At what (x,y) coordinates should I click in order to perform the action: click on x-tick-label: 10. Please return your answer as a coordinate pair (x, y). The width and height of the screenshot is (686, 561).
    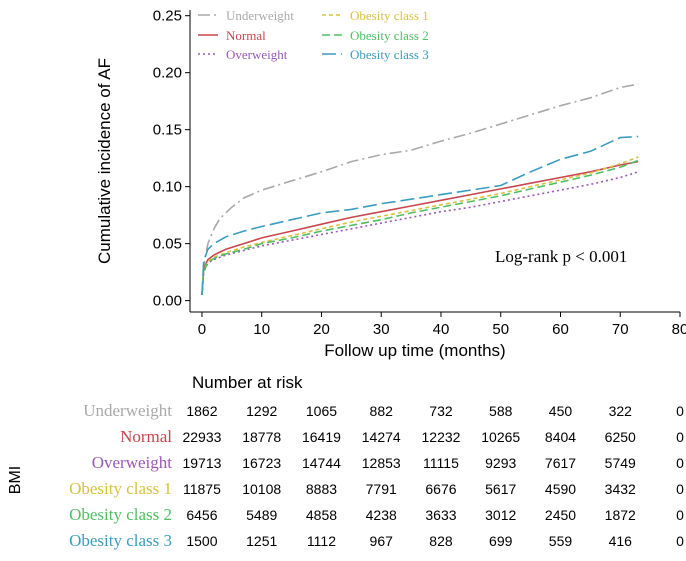
    Looking at the image, I should click on (261, 329).